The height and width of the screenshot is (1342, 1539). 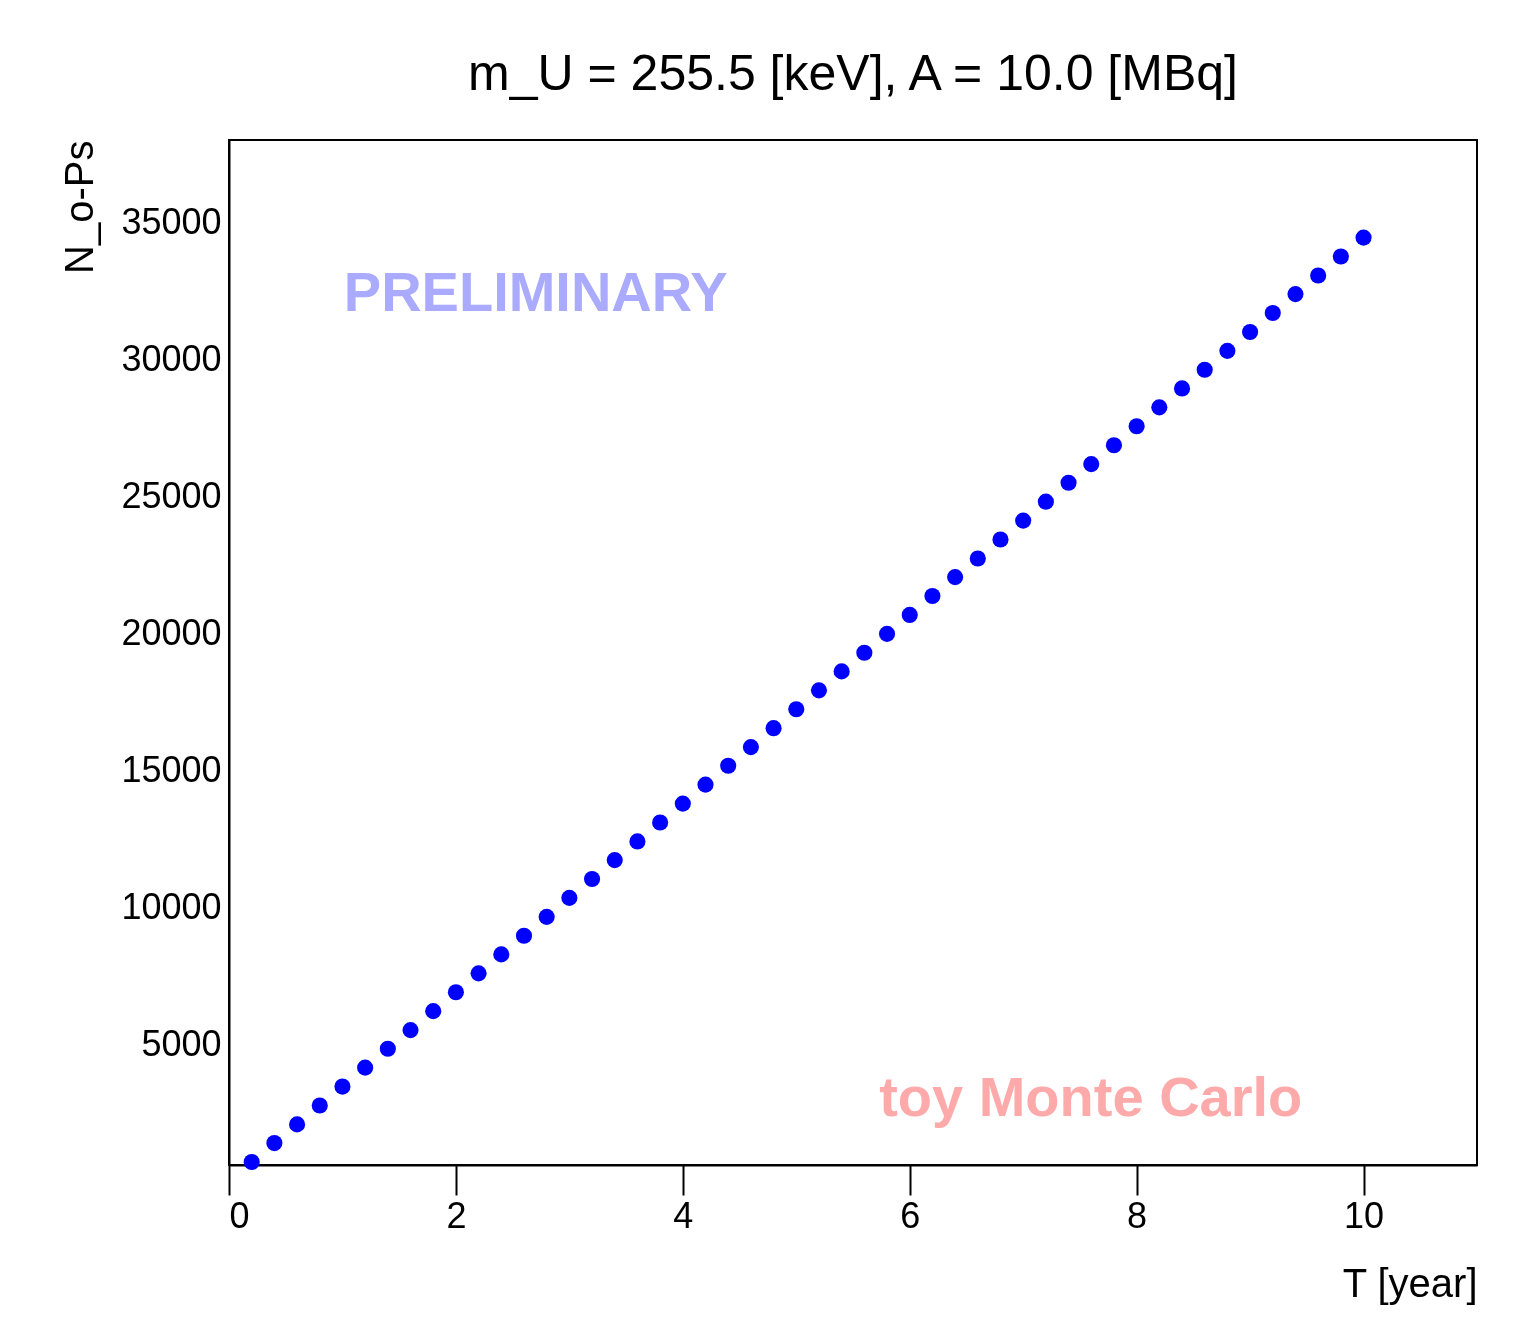 What do you see at coordinates (171, 495) in the screenshot?
I see `y-tick-label: 25000` at bounding box center [171, 495].